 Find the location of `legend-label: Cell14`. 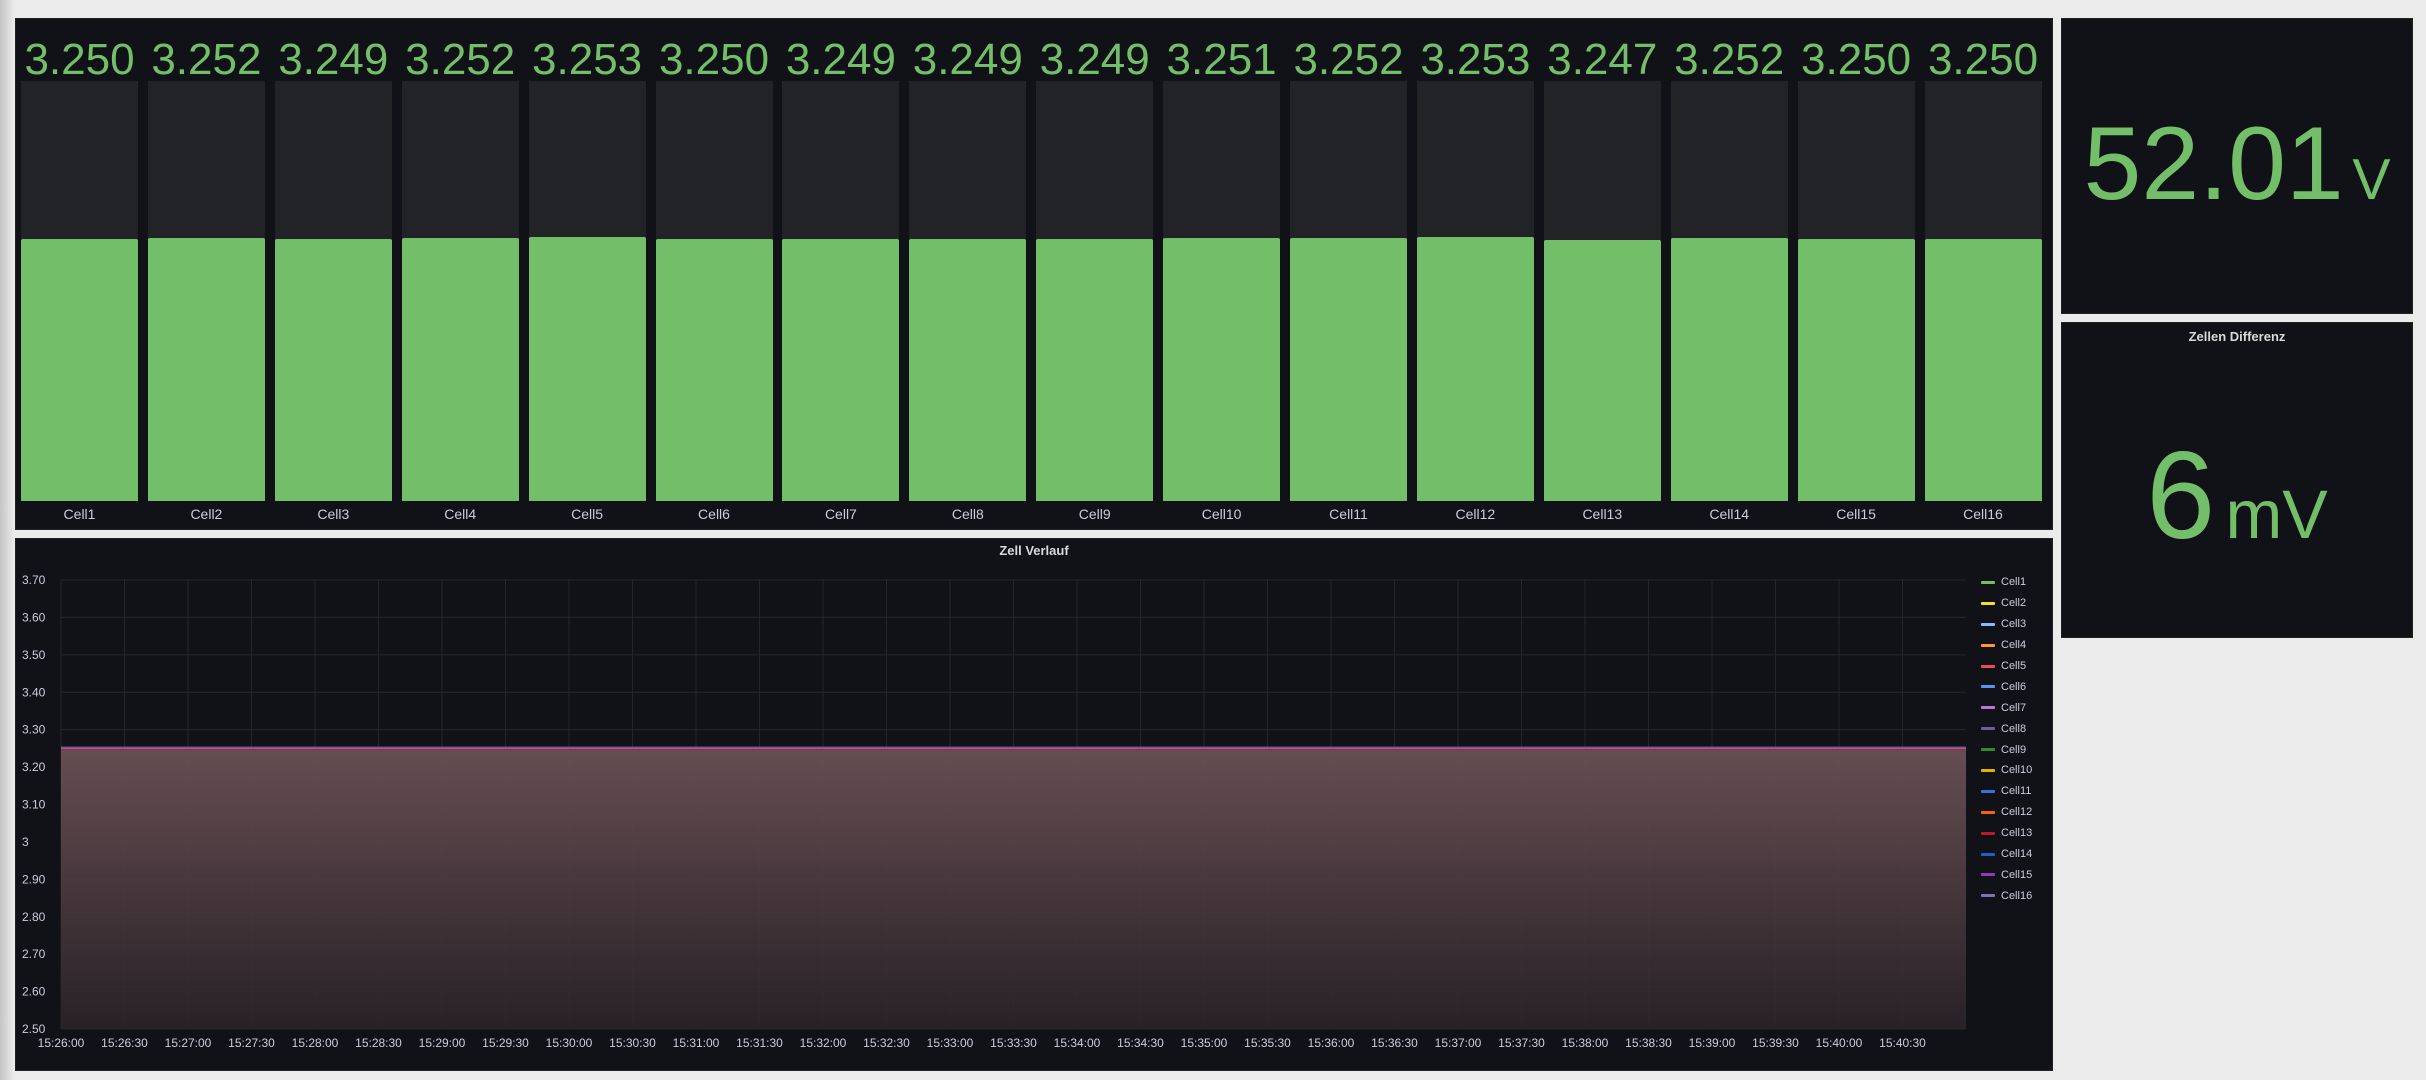

legend-label: Cell14 is located at coordinates (2017, 854).